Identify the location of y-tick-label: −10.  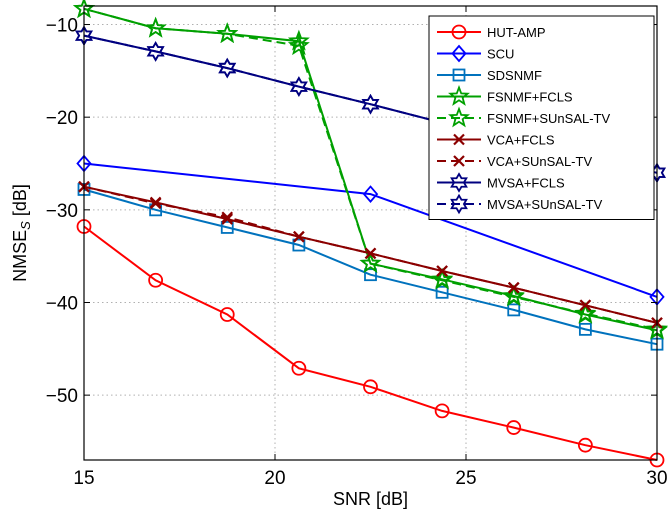
(62, 26).